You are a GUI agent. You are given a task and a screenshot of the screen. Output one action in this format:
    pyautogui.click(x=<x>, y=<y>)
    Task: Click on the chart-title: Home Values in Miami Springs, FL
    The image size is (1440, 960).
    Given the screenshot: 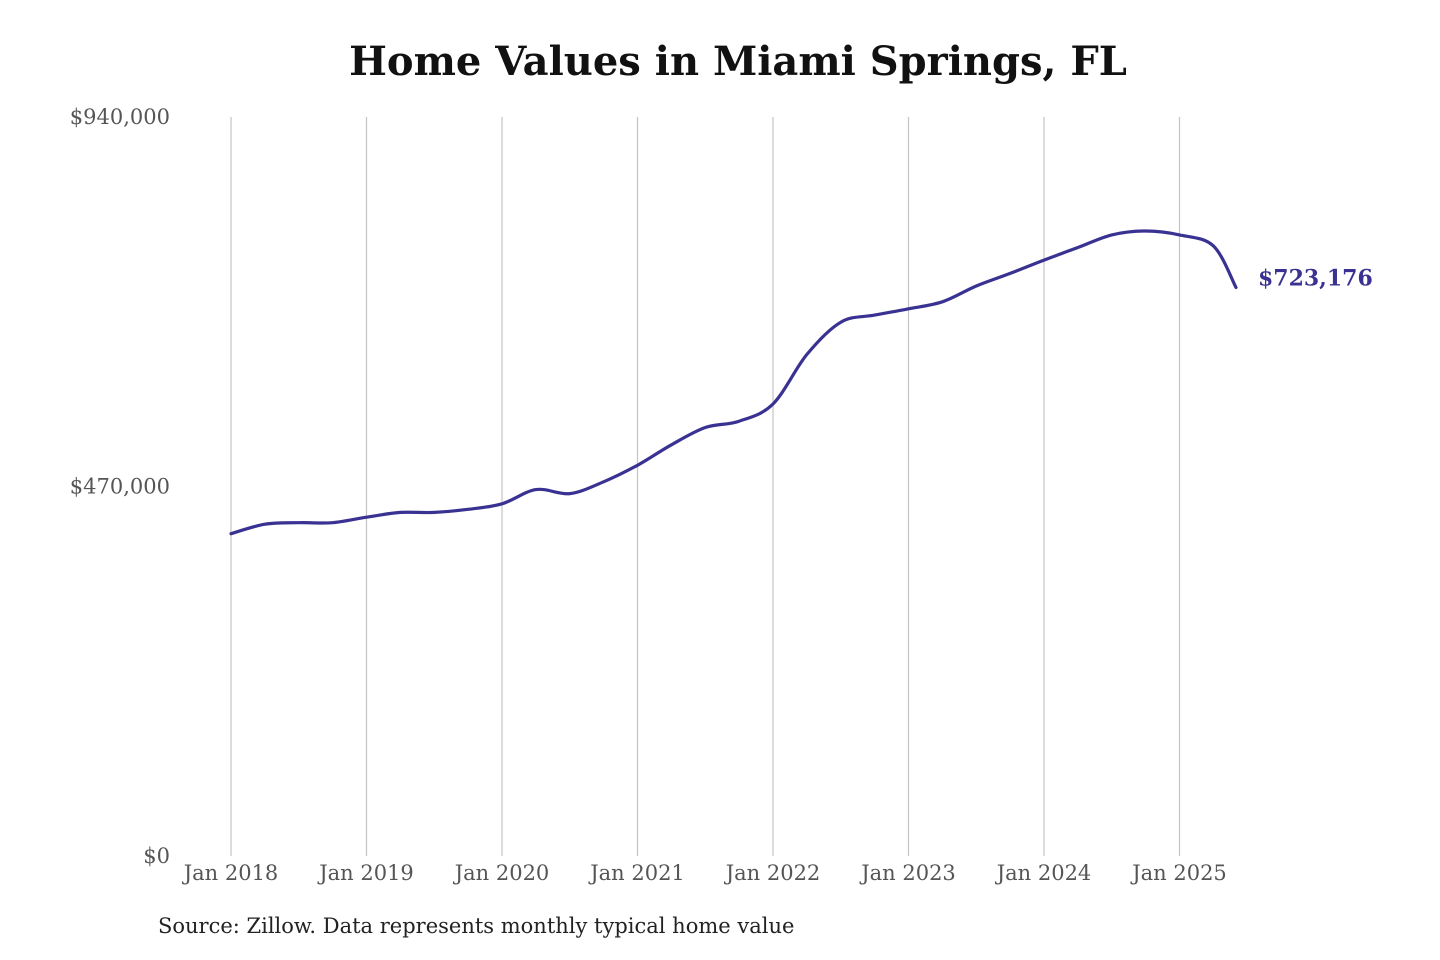 What is the action you would take?
    pyautogui.click(x=738, y=61)
    